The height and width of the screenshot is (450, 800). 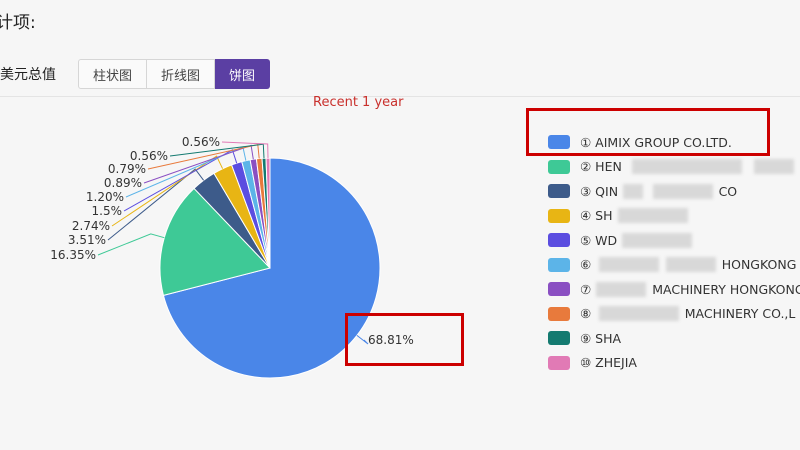 What do you see at coordinates (149, 156) in the screenshot?
I see `pie-slice-label-9: 0.56%` at bounding box center [149, 156].